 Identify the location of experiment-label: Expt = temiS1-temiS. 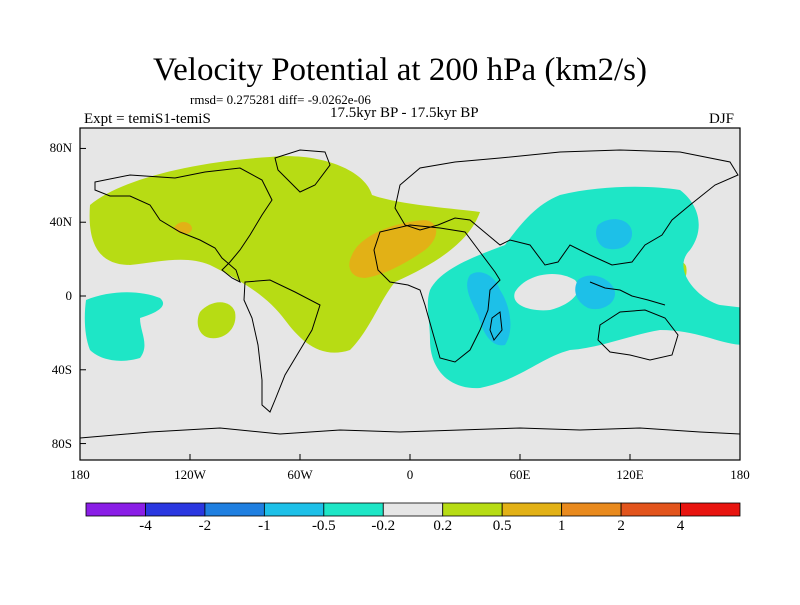
(147, 119).